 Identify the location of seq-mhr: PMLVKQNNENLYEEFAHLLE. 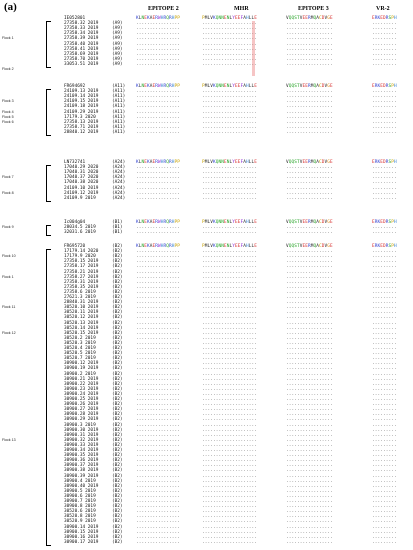
(229, 246).